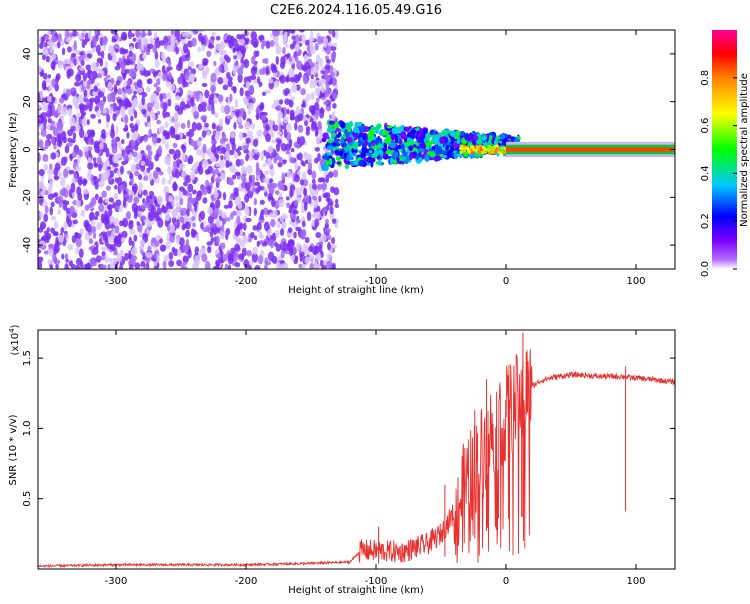 This screenshot has width=750, height=604. Describe the element at coordinates (13, 150) in the screenshot. I see `spectrogram-y-label: Frequency (Hz)` at that location.